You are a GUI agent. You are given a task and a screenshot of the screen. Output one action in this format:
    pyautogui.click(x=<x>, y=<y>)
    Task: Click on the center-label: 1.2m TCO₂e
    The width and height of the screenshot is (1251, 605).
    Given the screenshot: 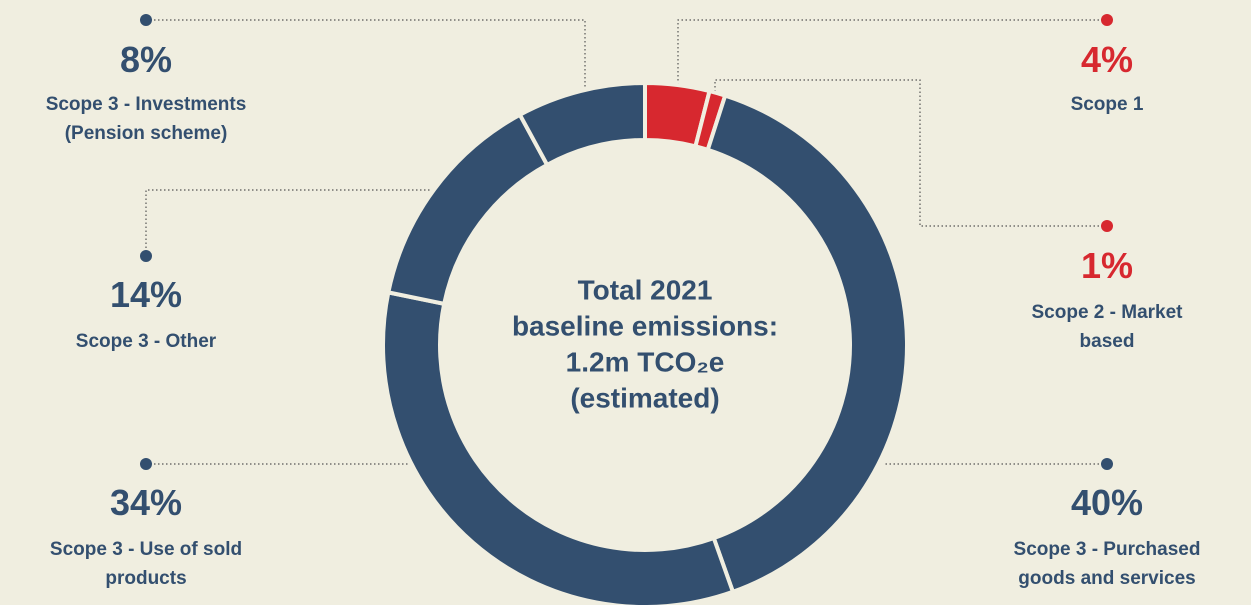 What is the action you would take?
    pyautogui.click(x=645, y=361)
    